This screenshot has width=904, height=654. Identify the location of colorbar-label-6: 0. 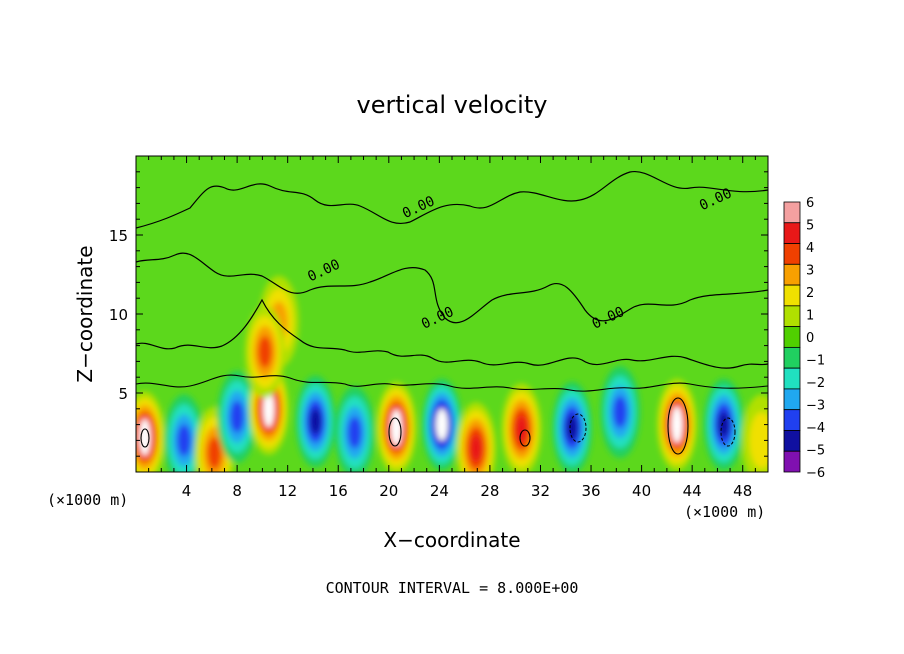
(810, 338).